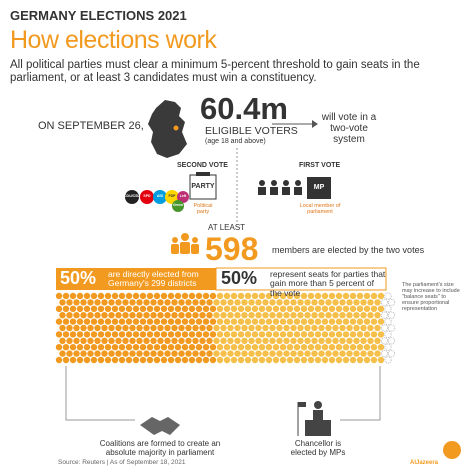 The width and height of the screenshot is (474, 474). What do you see at coordinates (178, 205) in the screenshot?
I see `party-logo-label: Green` at bounding box center [178, 205].